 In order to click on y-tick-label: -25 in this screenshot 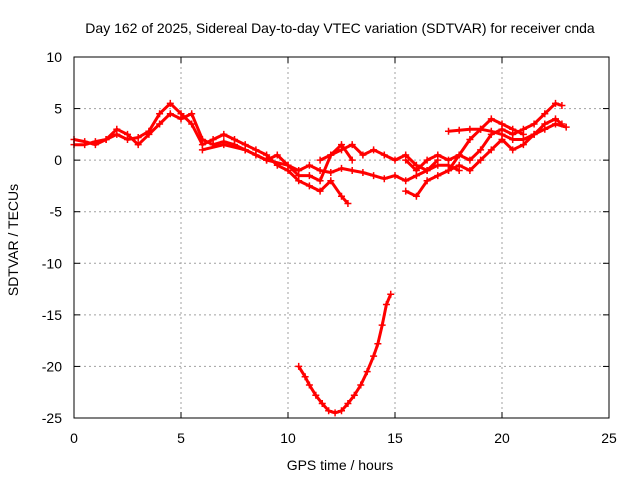, I will do `click(52, 418)`.